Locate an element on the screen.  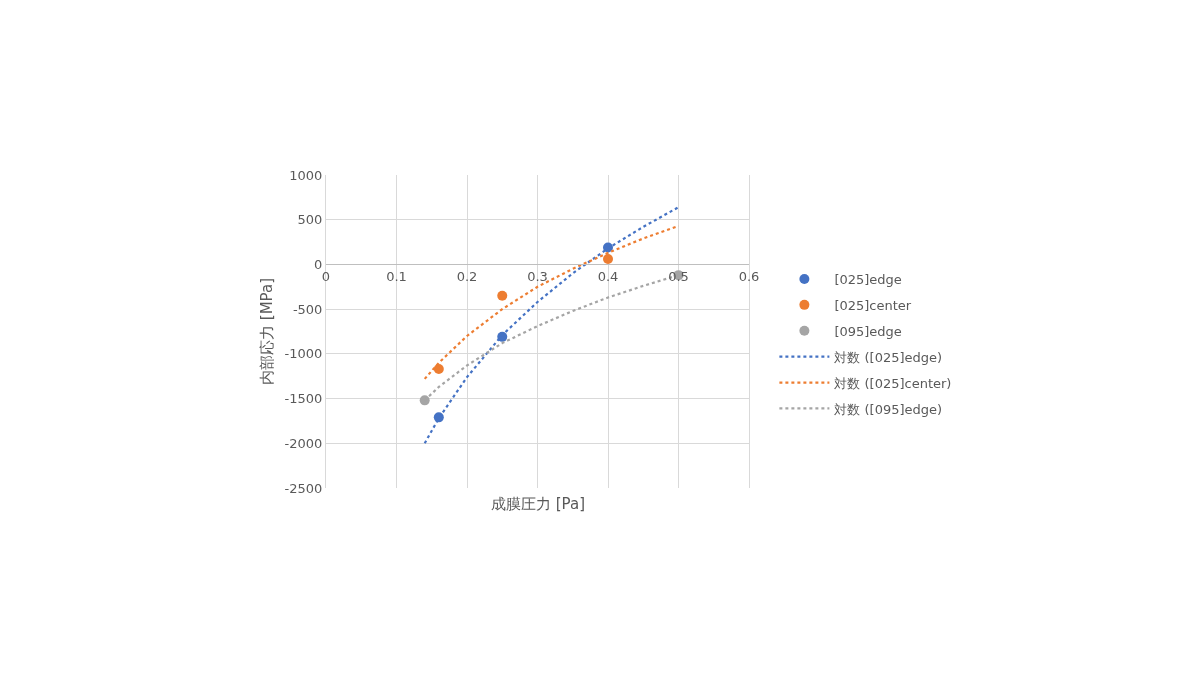
legend-label: [025]edge is located at coordinates (868, 280).